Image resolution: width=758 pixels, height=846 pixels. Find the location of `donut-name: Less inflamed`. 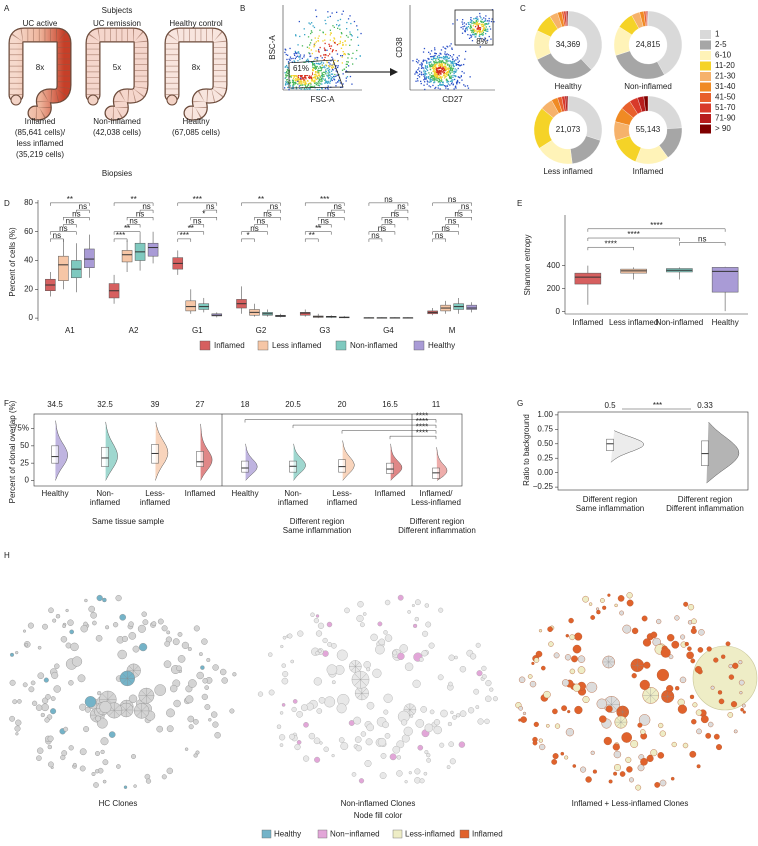

donut-name: Less inflamed is located at coordinates (567, 171).